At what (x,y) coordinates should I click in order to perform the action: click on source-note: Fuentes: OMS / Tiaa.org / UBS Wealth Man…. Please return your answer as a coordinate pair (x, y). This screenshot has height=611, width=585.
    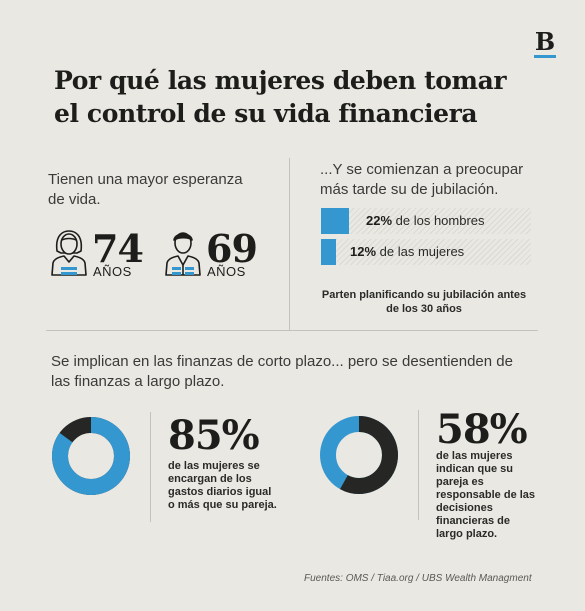
    Looking at the image, I should click on (418, 578).